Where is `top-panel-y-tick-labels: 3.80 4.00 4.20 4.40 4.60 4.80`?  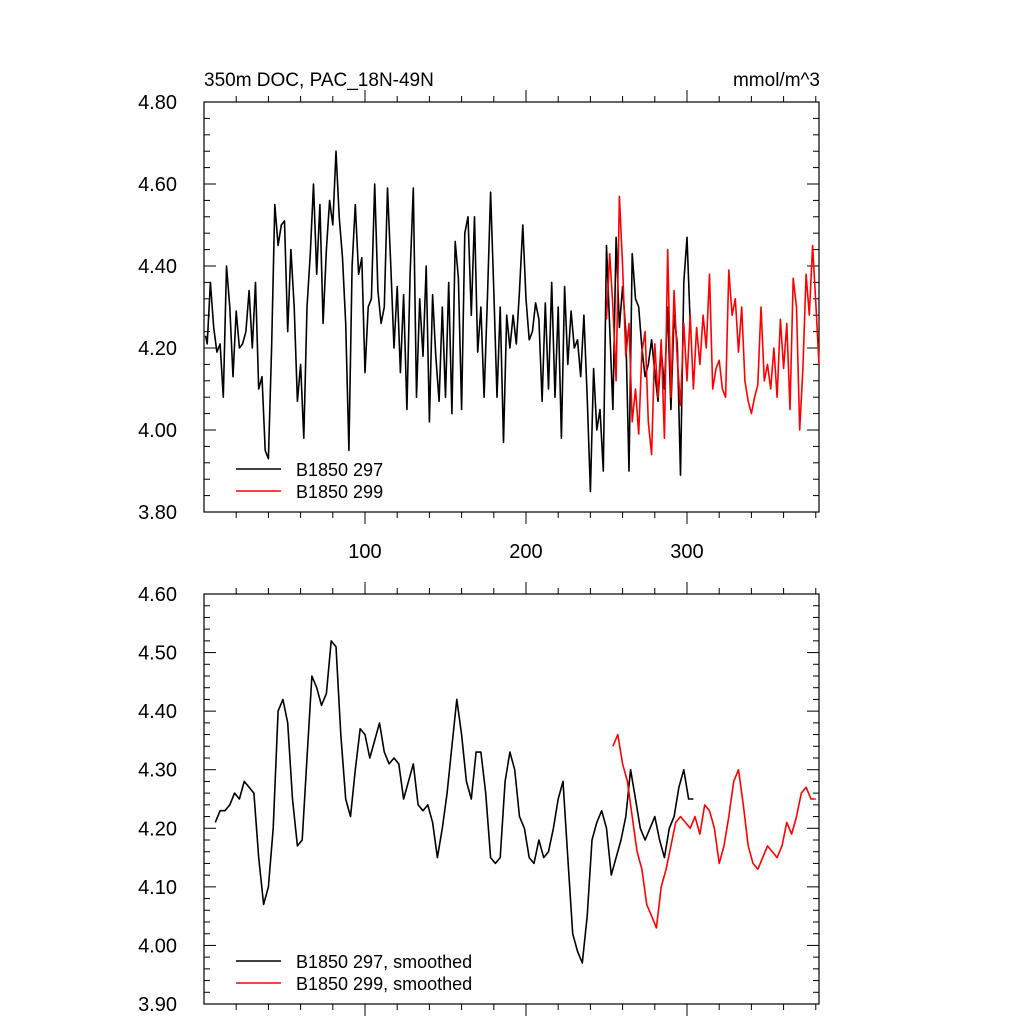 top-panel-y-tick-labels: 3.80 4.00 4.20 4.40 4.60 4.80 is located at coordinates (157, 308).